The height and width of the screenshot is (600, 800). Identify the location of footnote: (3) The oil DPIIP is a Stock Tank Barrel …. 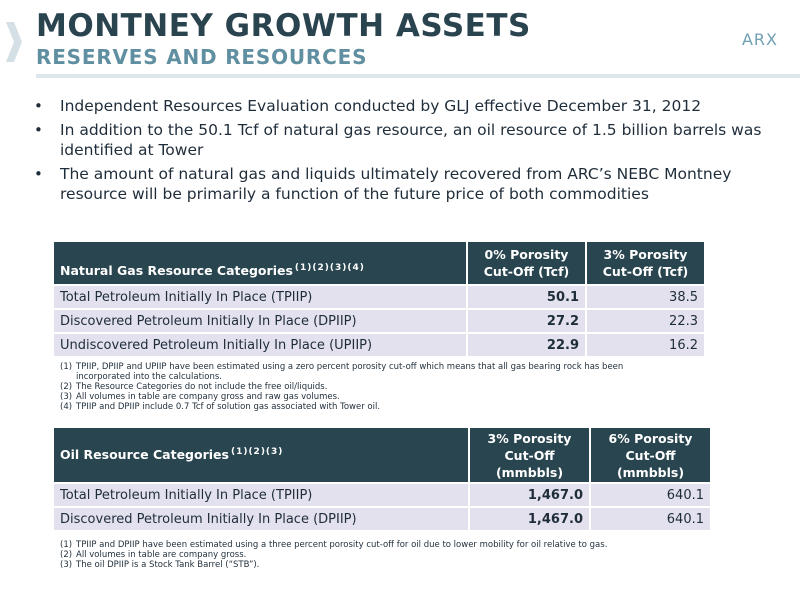
(380, 565).